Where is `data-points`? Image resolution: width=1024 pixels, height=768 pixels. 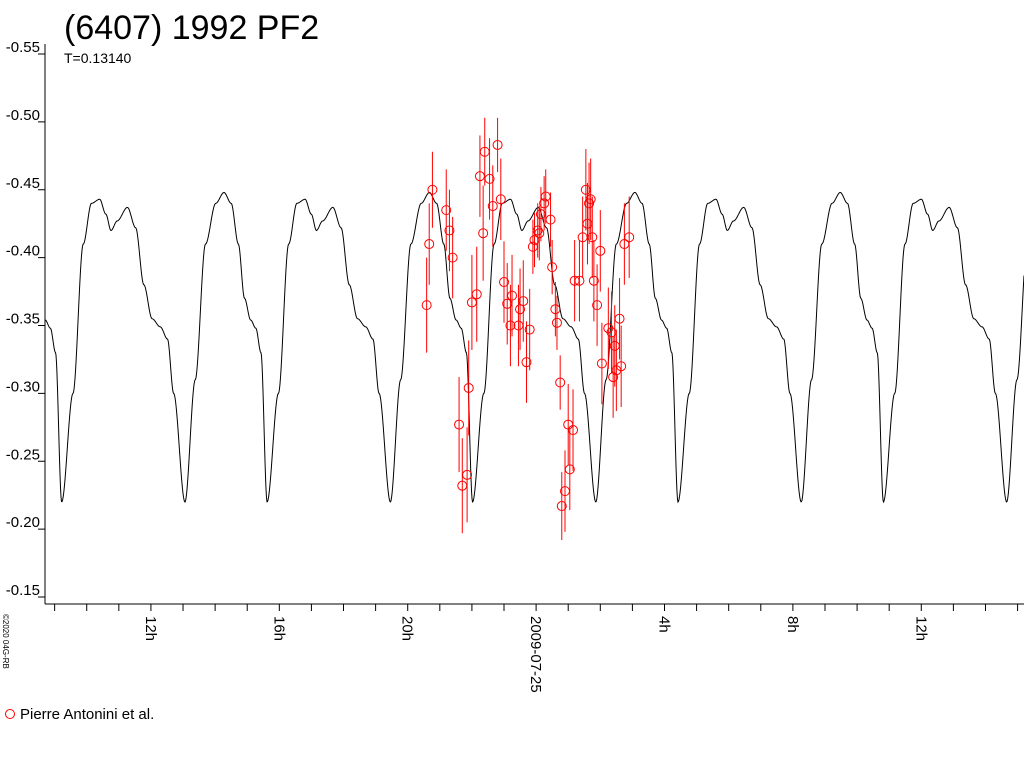
data-points is located at coordinates (528, 328).